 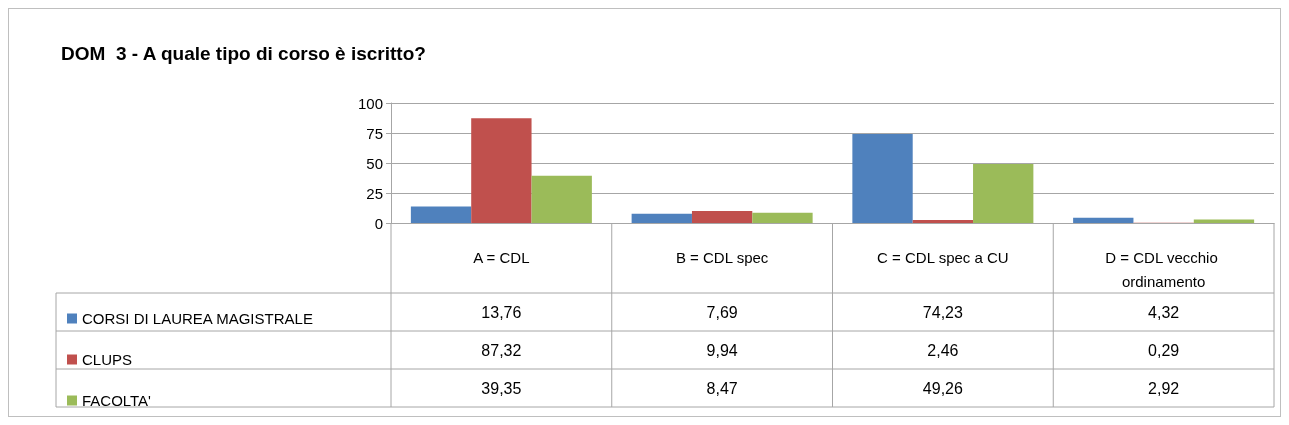 What do you see at coordinates (942, 388) in the screenshot?
I see `data-label: 49,26` at bounding box center [942, 388].